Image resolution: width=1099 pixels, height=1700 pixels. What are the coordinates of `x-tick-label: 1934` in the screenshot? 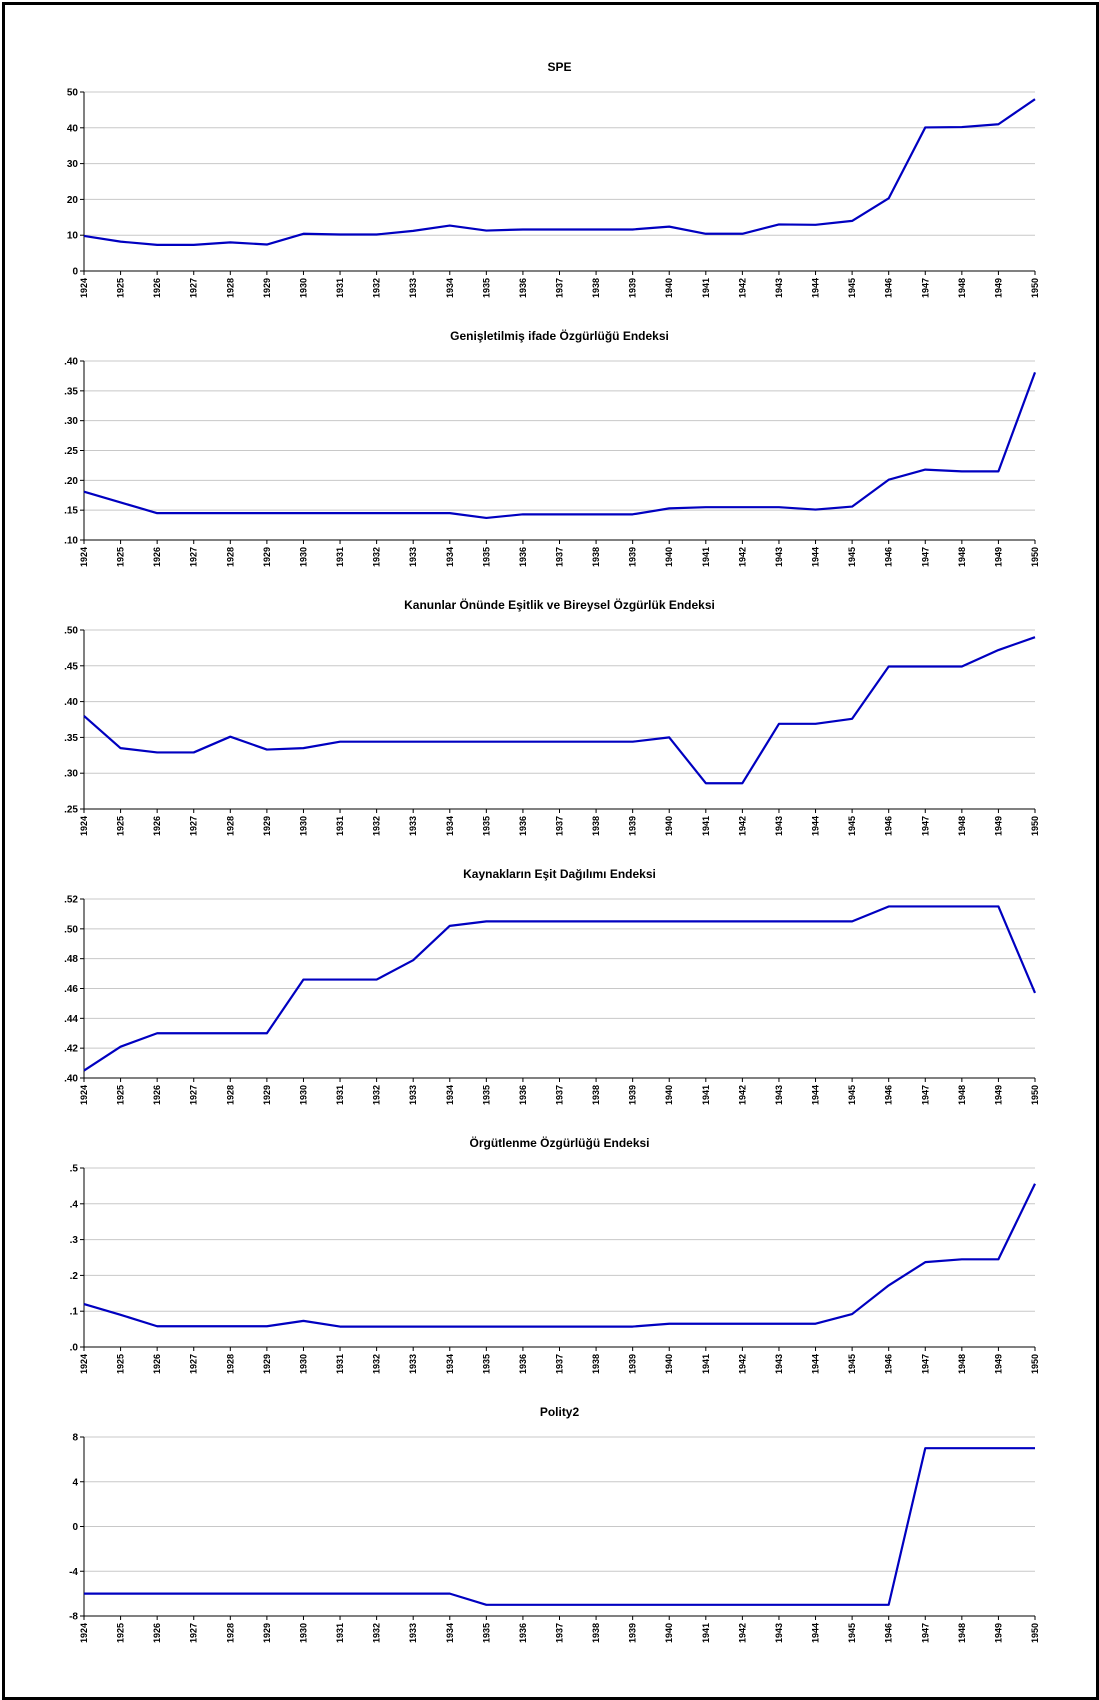 It's located at (450, 557).